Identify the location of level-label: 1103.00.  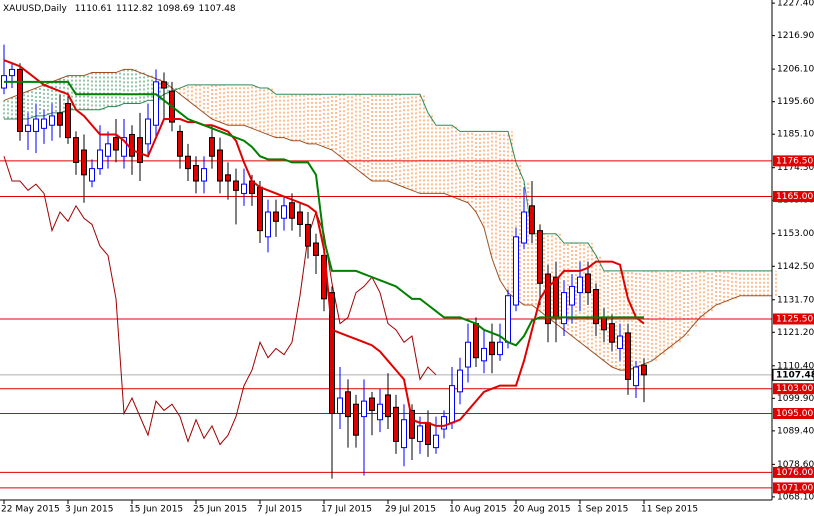
(794, 389).